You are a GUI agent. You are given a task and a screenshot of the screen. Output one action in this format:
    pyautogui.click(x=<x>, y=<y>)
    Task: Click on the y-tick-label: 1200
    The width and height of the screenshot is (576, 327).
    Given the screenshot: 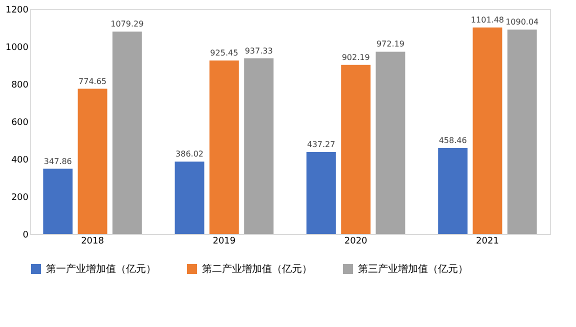 What is the action you would take?
    pyautogui.click(x=17, y=11)
    